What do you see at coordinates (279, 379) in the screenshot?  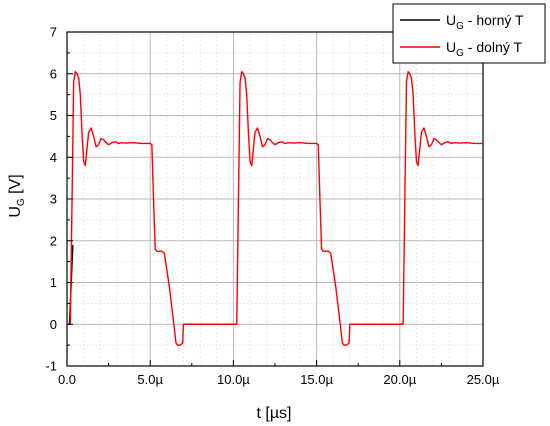 I see `x-tick-labels: 0.0 5.0µ 10.0µ 15.0µ 20.0µ 25.0µ` at bounding box center [279, 379].